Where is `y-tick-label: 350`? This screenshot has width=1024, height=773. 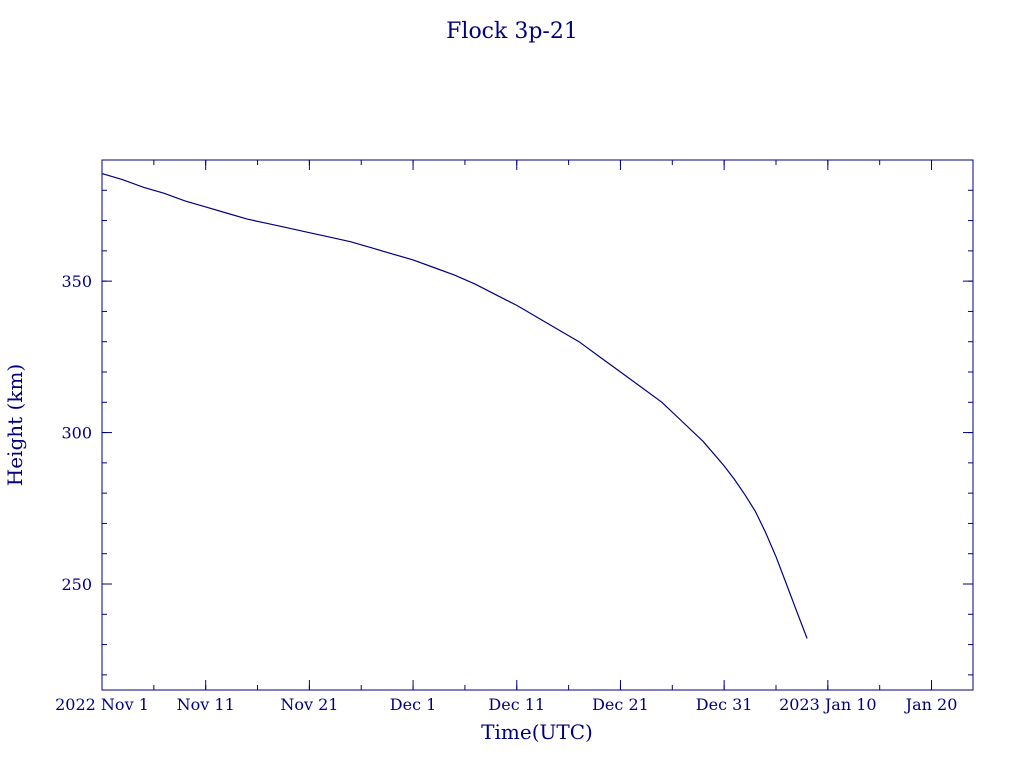 y-tick-label: 350 is located at coordinates (76, 281).